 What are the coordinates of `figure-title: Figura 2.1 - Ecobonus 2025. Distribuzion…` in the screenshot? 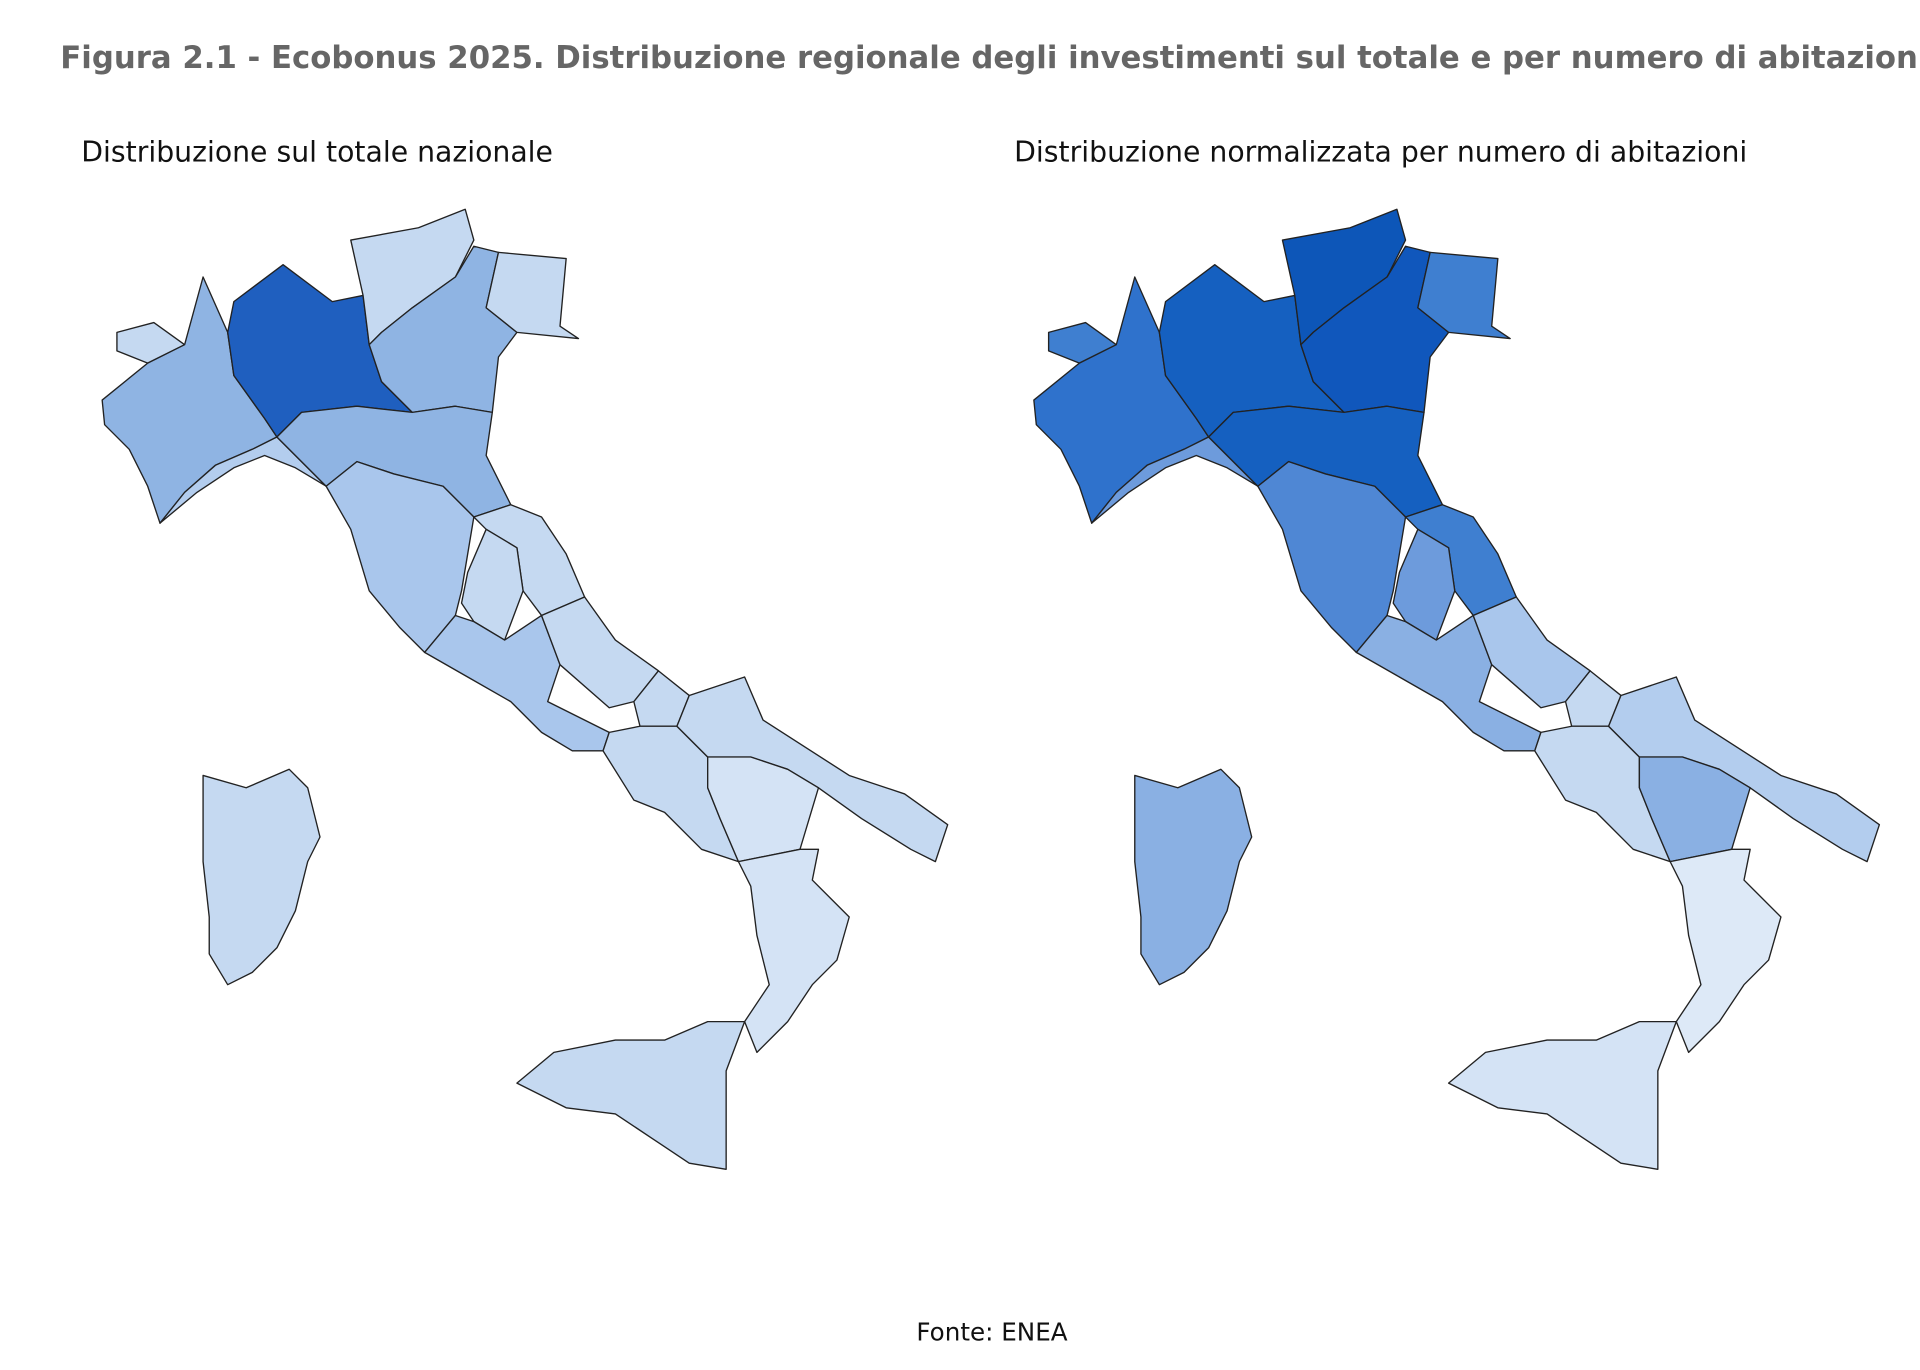 It's located at (990, 58).